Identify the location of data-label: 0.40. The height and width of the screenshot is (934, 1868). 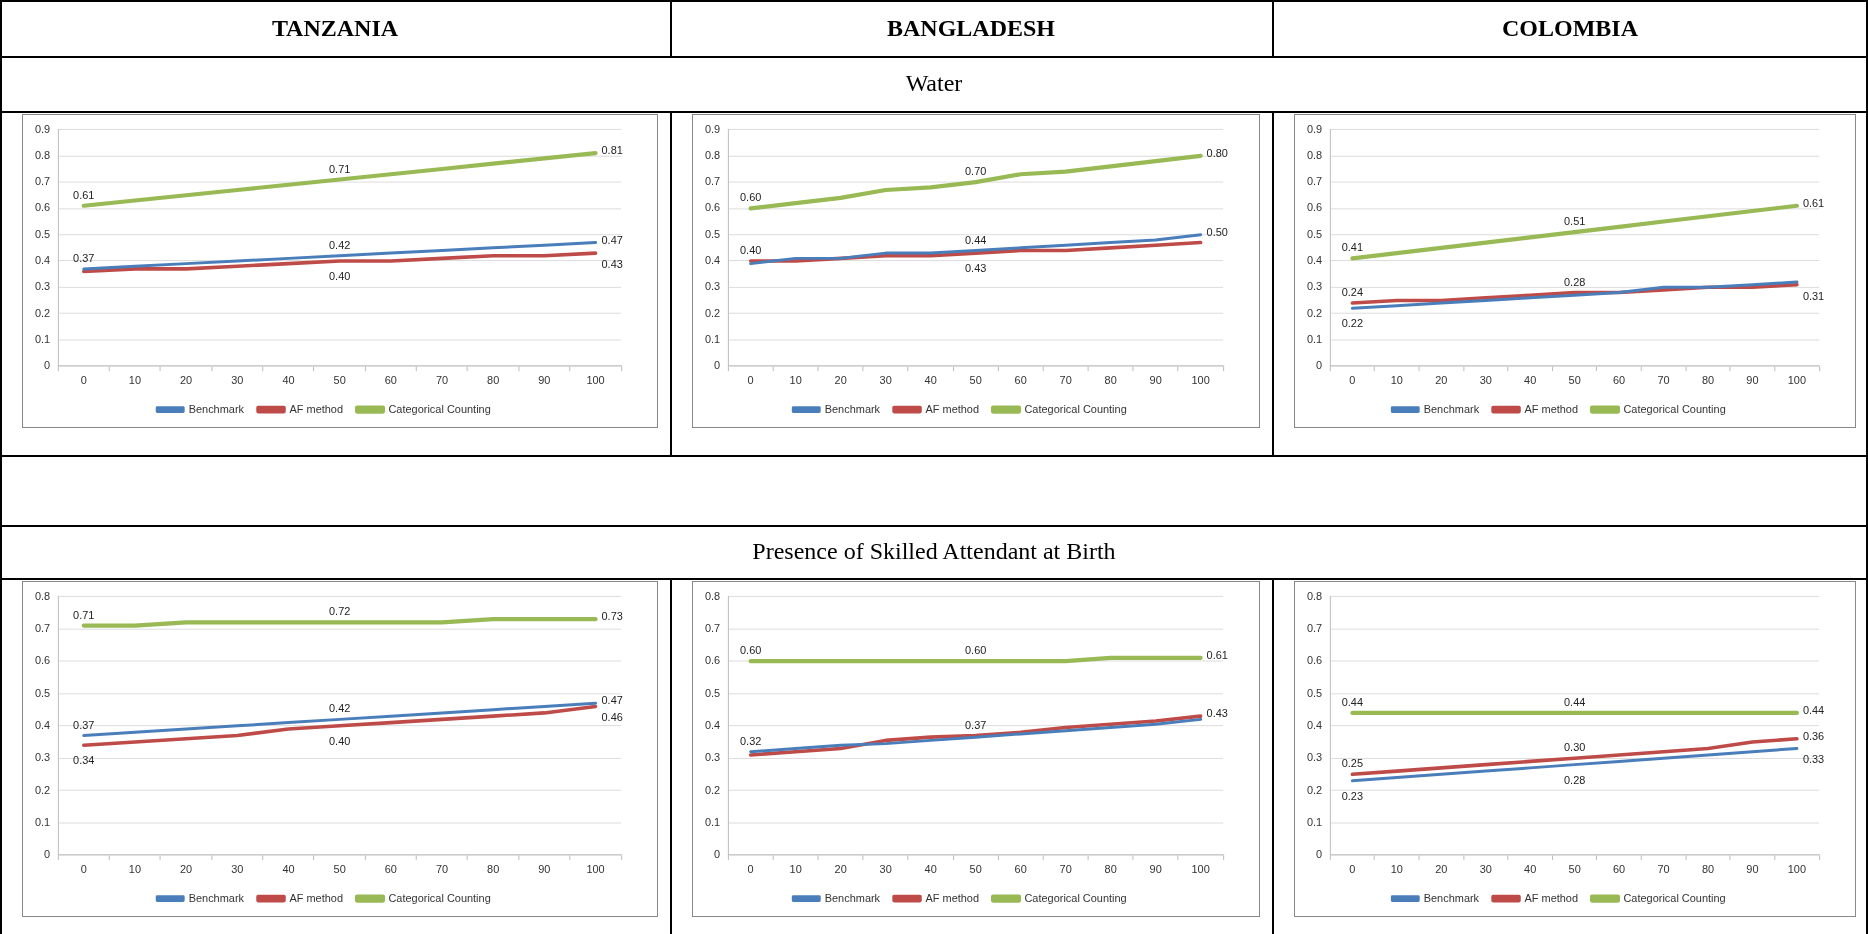
(339, 740).